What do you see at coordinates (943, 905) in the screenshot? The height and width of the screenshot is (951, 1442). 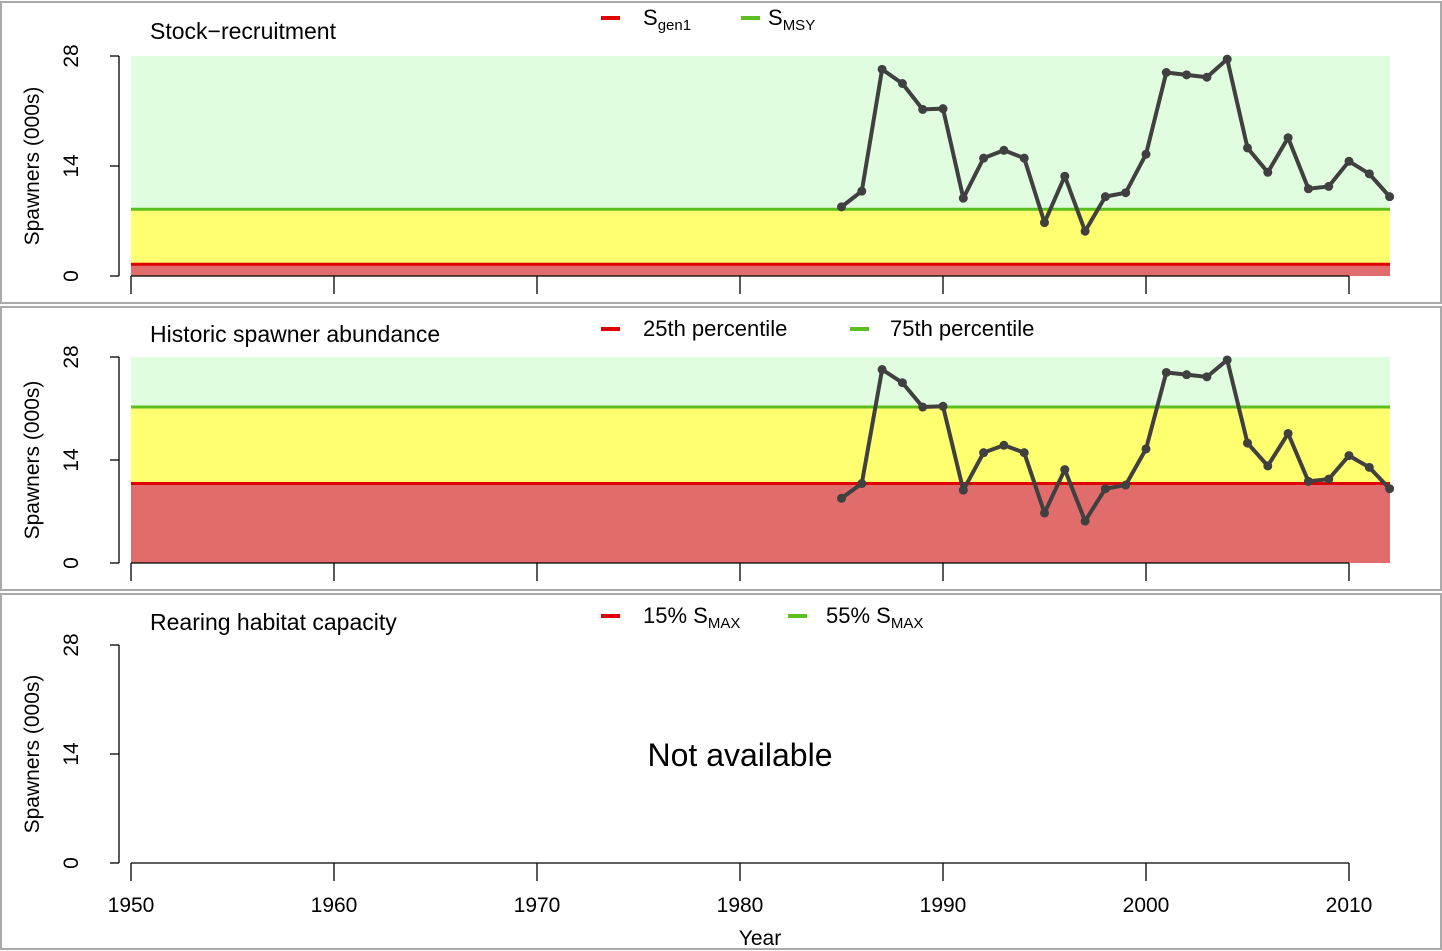 I see `x-tick-label: 1990` at bounding box center [943, 905].